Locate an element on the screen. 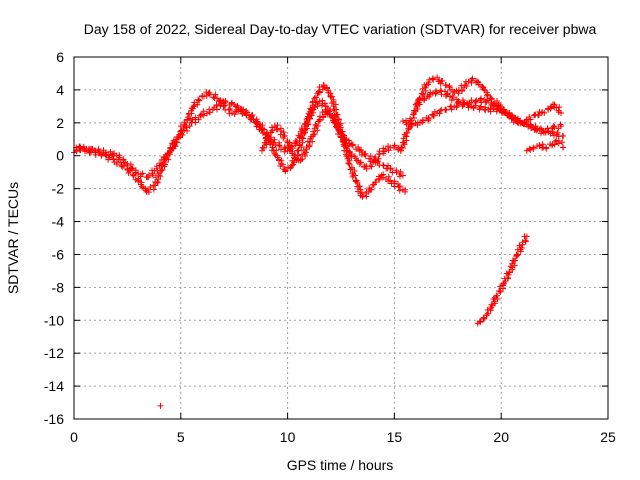 Image resolution: width=640 pixels, height=480 pixels. y-tick-label: -2 is located at coordinates (58, 189).